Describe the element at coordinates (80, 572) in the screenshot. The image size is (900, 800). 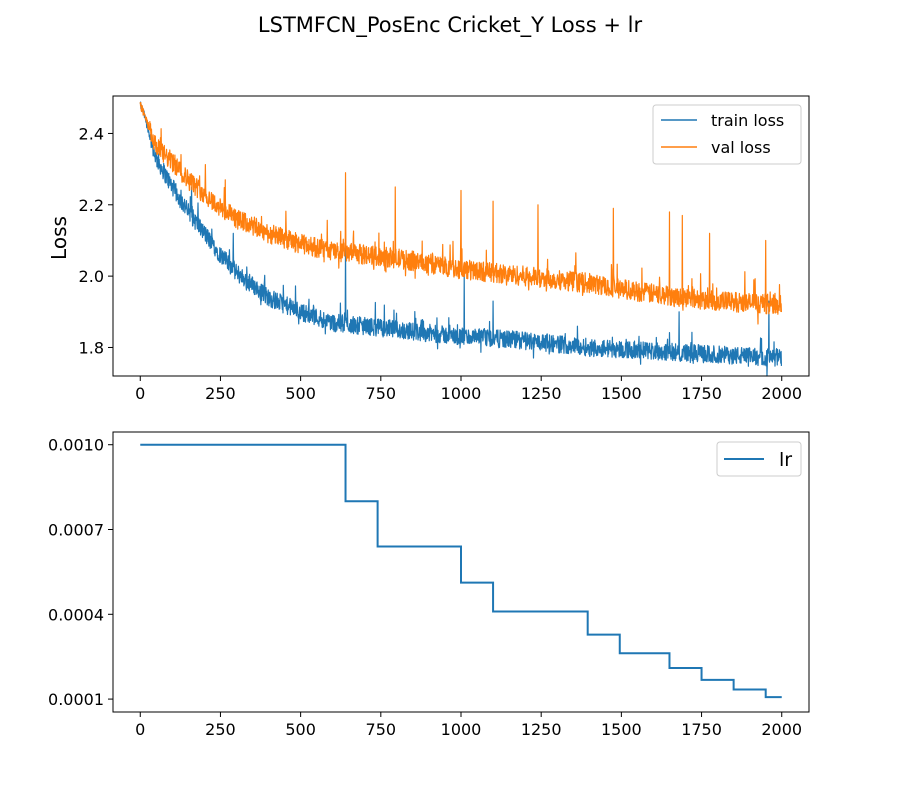
I see `lr-y-ticks: 0.0001 0.0004 0.0007 0.0010` at that location.